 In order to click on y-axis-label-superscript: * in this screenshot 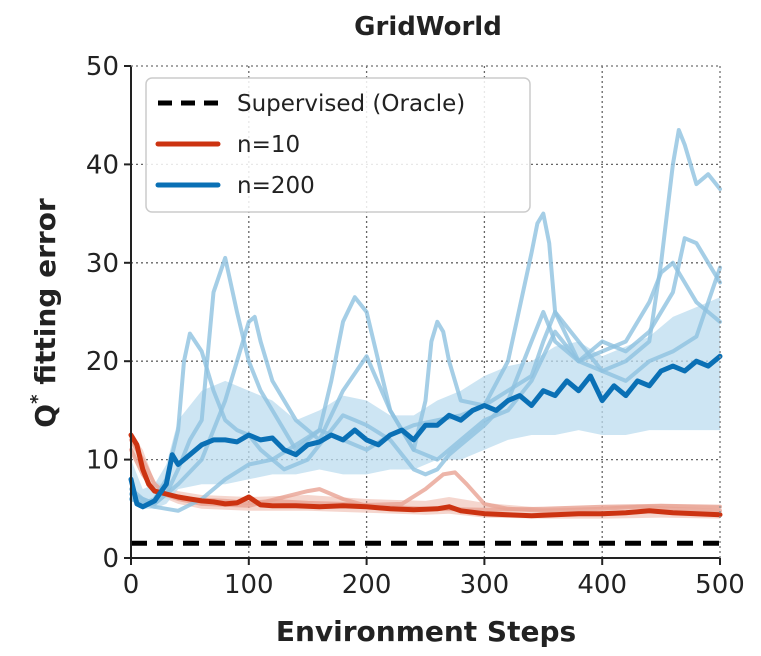, I will do `click(37, 399)`.